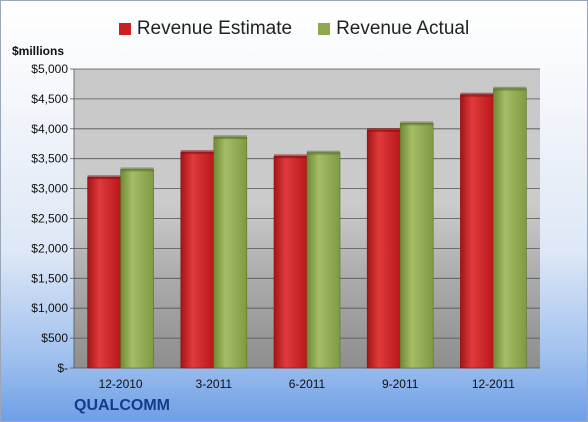  Describe the element at coordinates (214, 384) in the screenshot. I see `x-tick-label: 3-2011` at that location.